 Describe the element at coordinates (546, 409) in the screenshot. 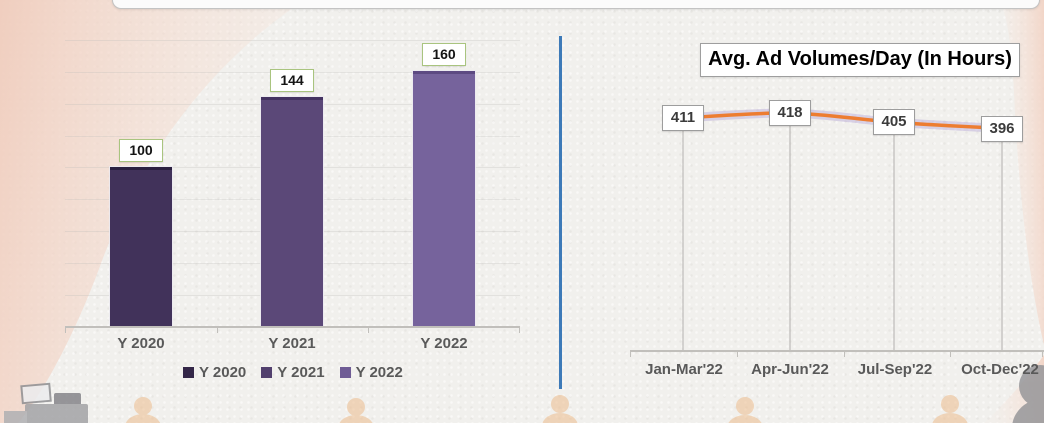

I see `audience-silhouettes` at that location.